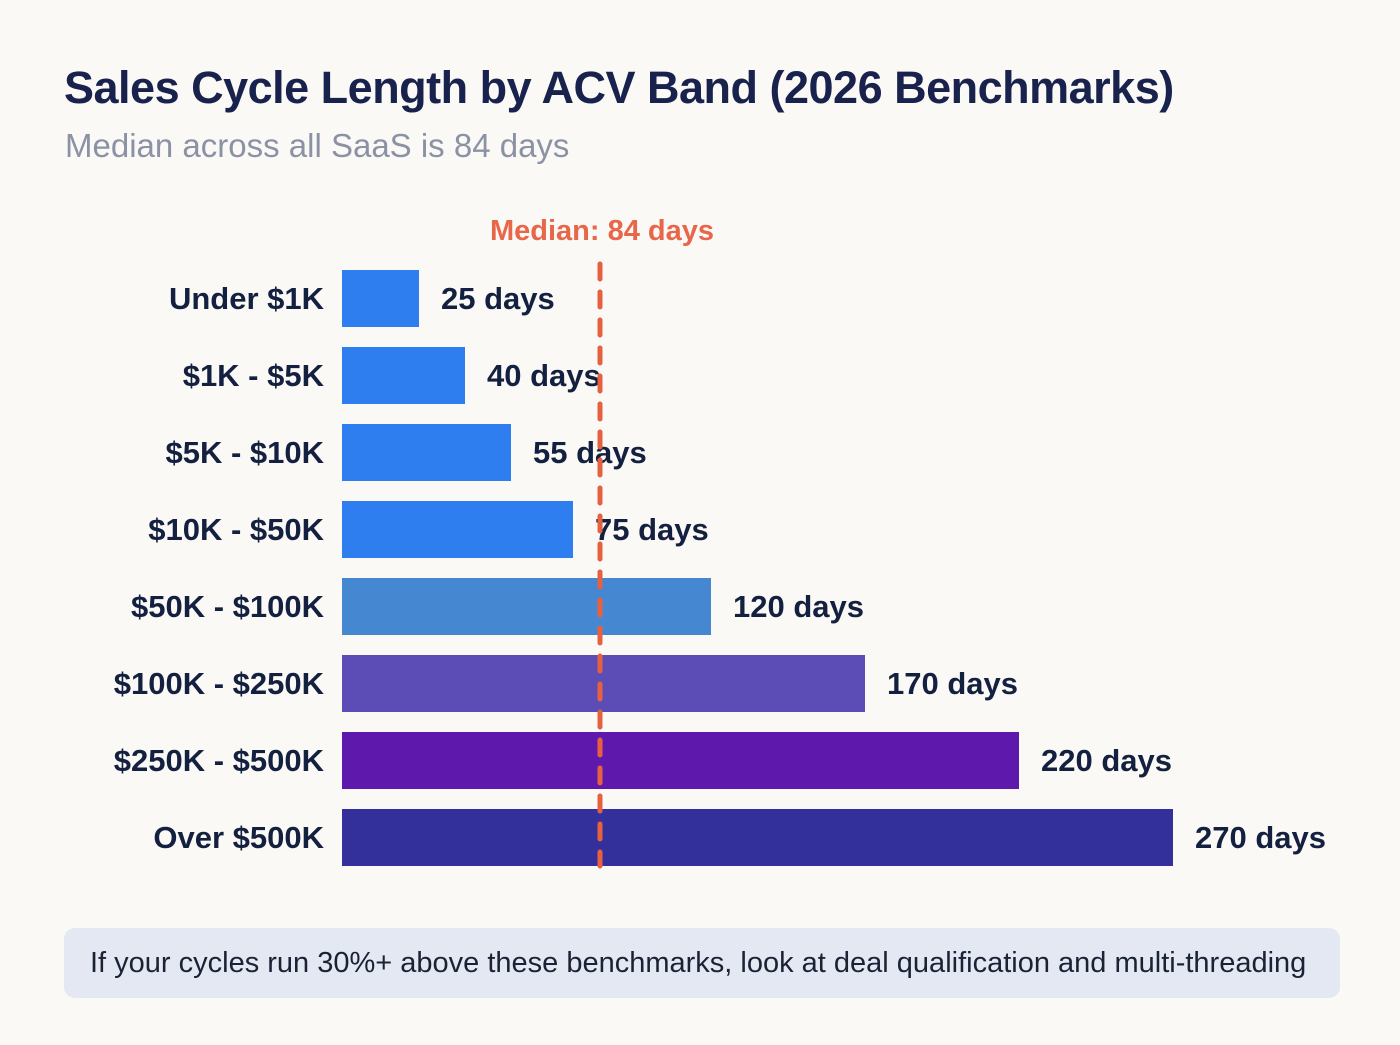 The width and height of the screenshot is (1400, 1045). Describe the element at coordinates (218, 760) in the screenshot. I see `category-label: $250K - $500K` at that location.